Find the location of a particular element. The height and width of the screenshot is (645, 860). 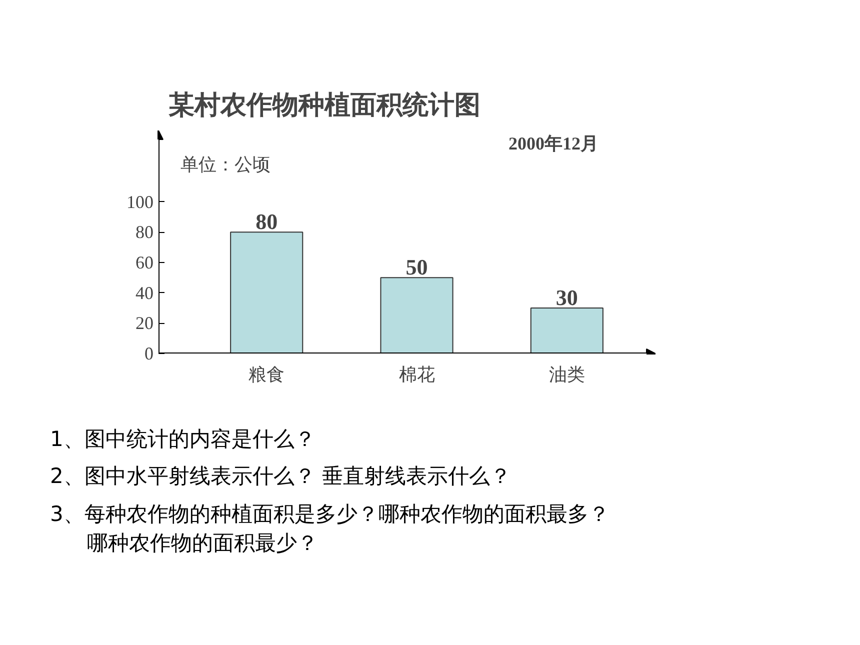

data-label: 50 is located at coordinates (417, 267).